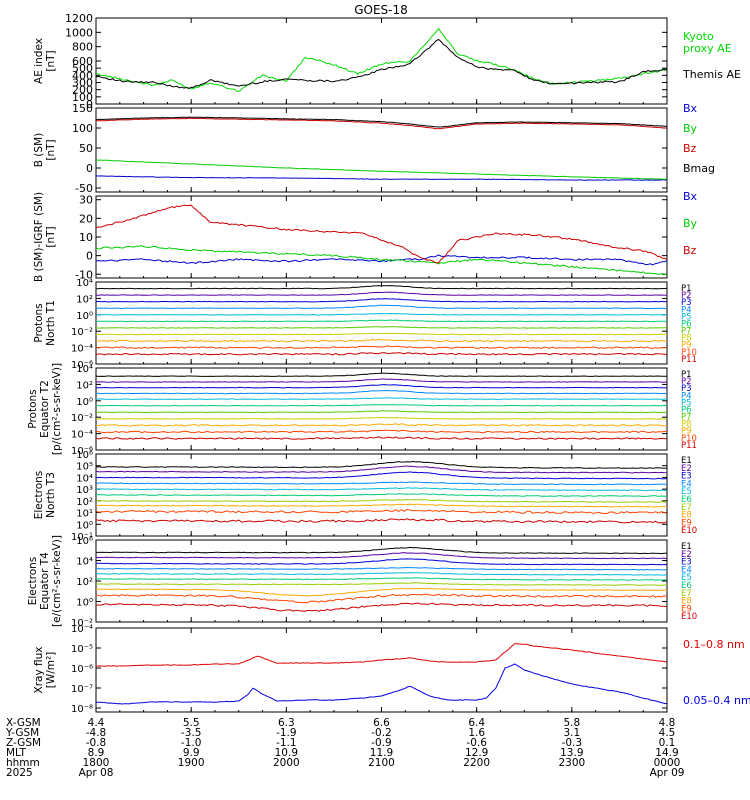 The image size is (750, 800). I want to click on x-table-cell: -0.3, so click(572, 743).